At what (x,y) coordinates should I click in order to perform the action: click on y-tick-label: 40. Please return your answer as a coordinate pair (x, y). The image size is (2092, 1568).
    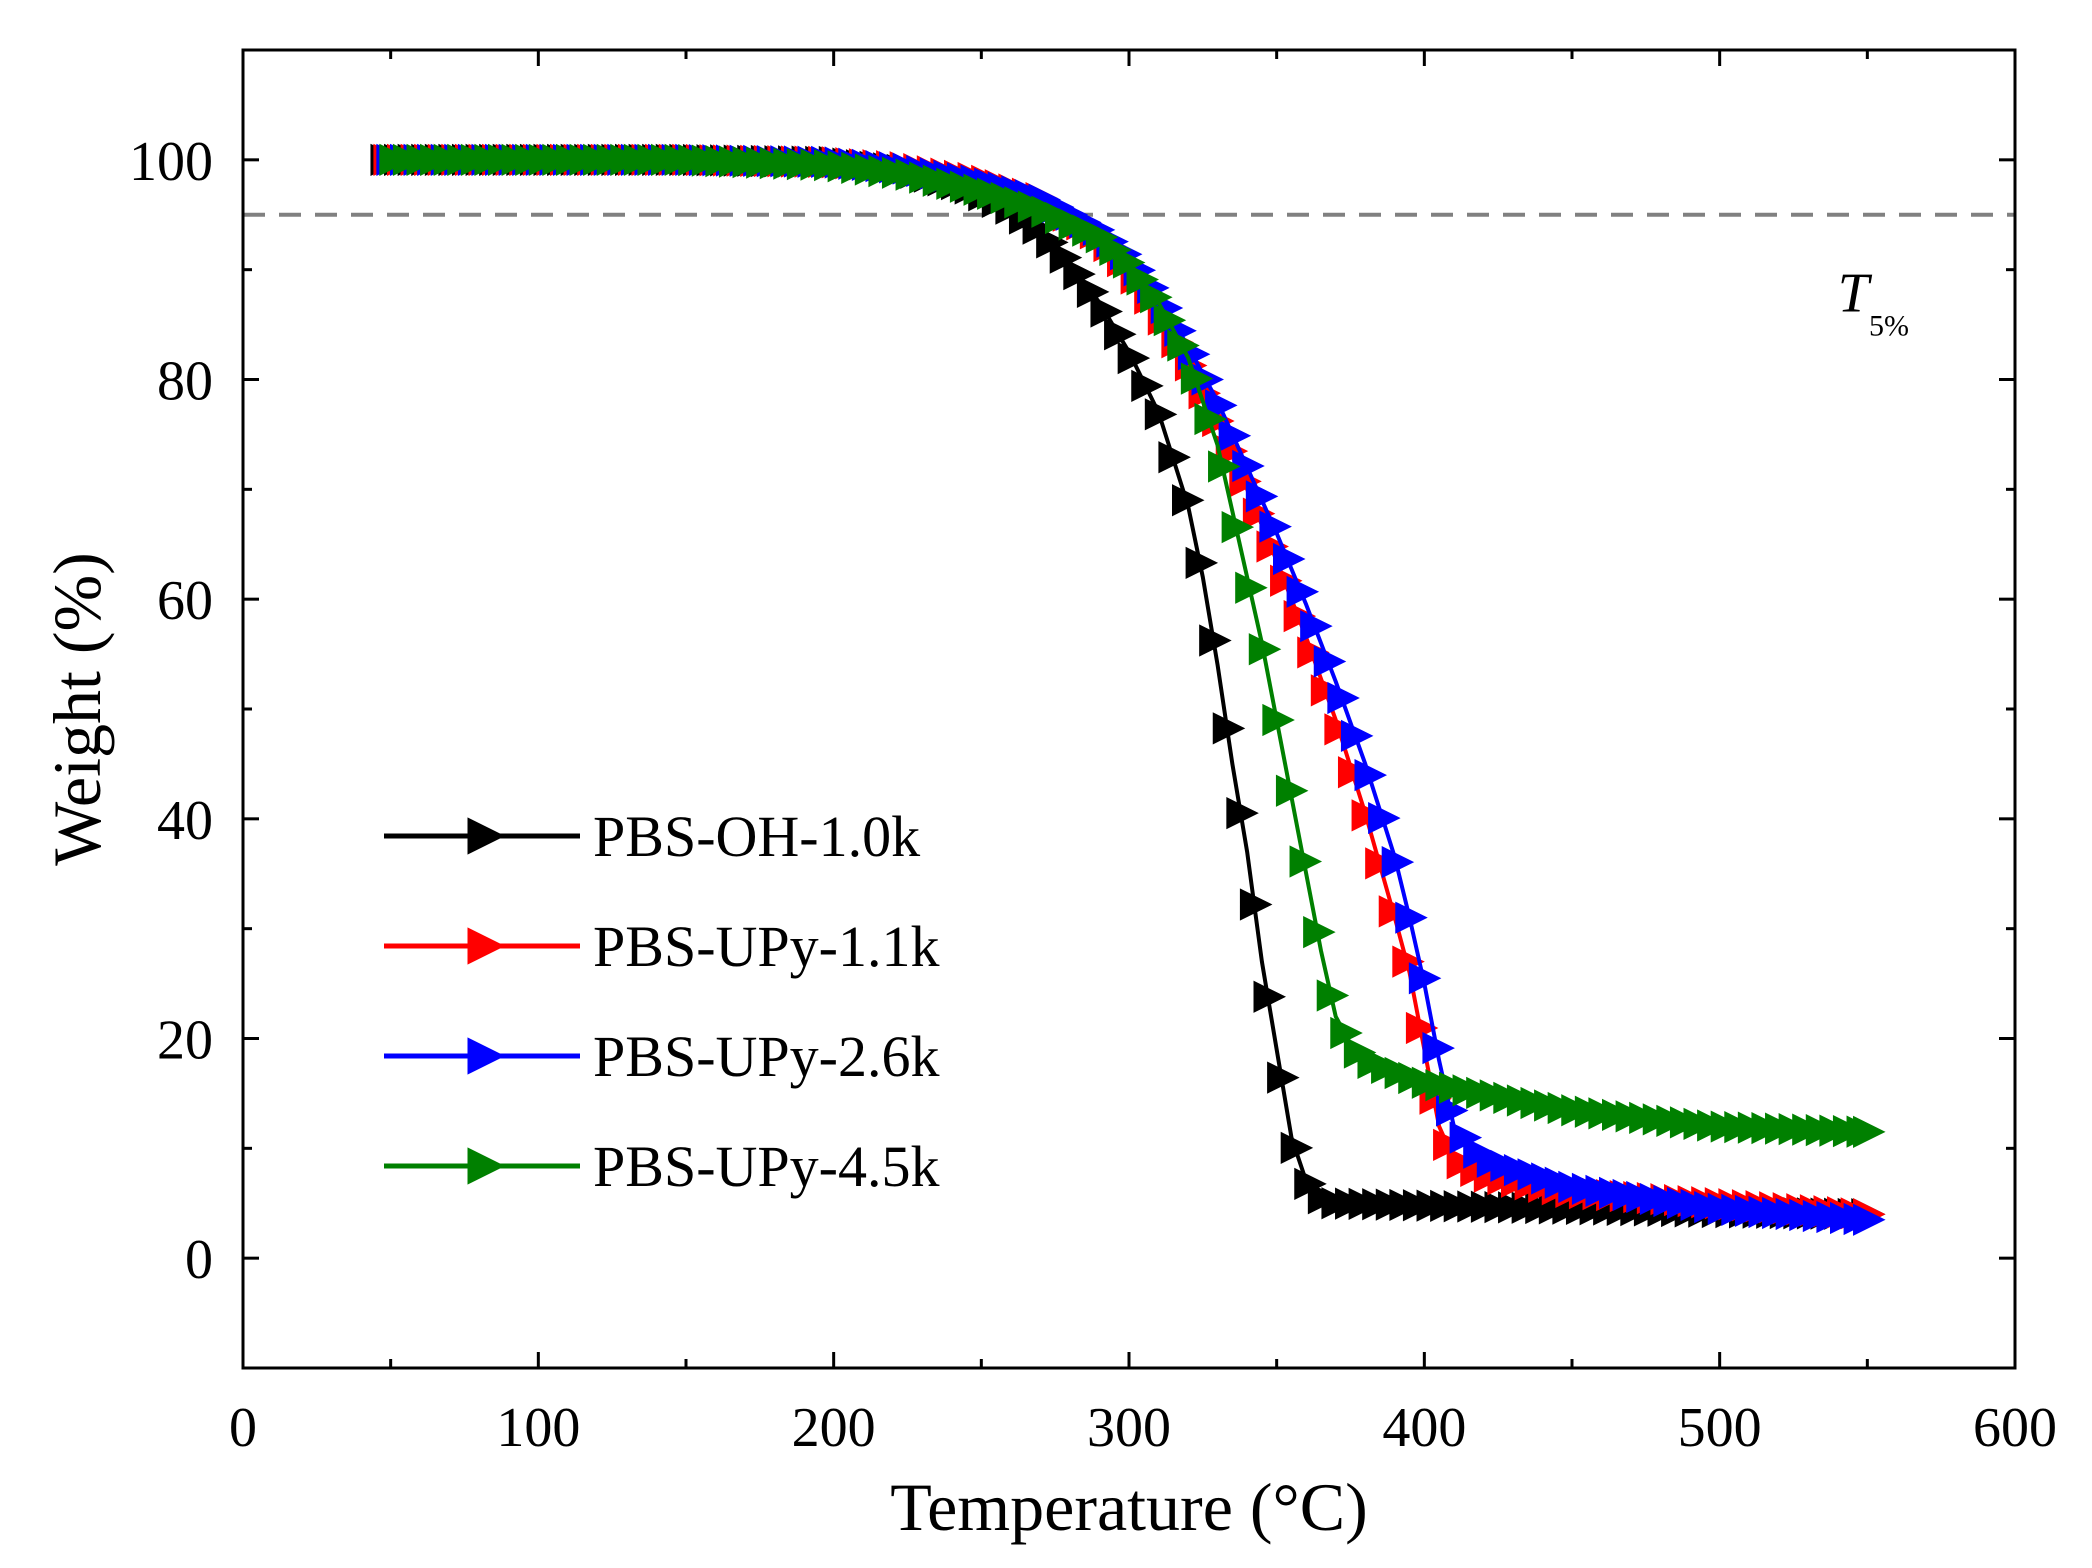
    Looking at the image, I should click on (185, 821).